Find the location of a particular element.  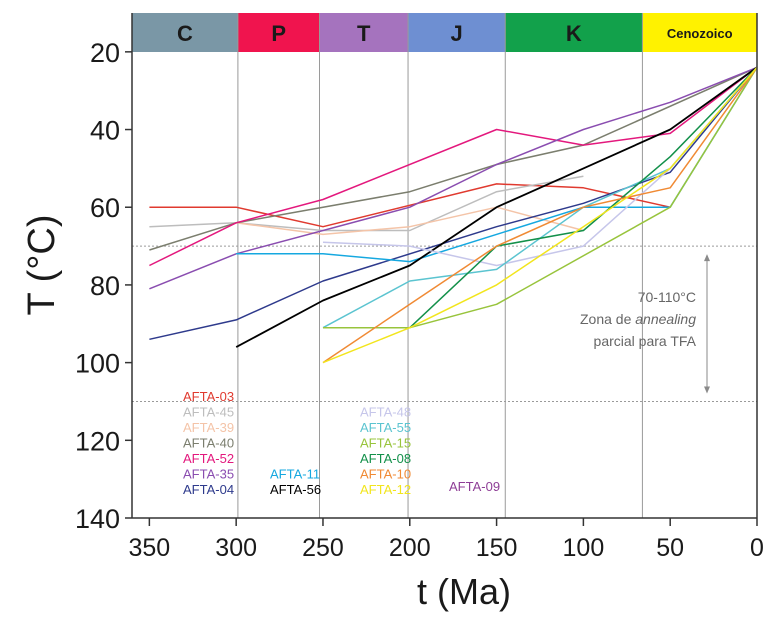

legend-entry-afta-03: AFTA-03 is located at coordinates (208, 396).